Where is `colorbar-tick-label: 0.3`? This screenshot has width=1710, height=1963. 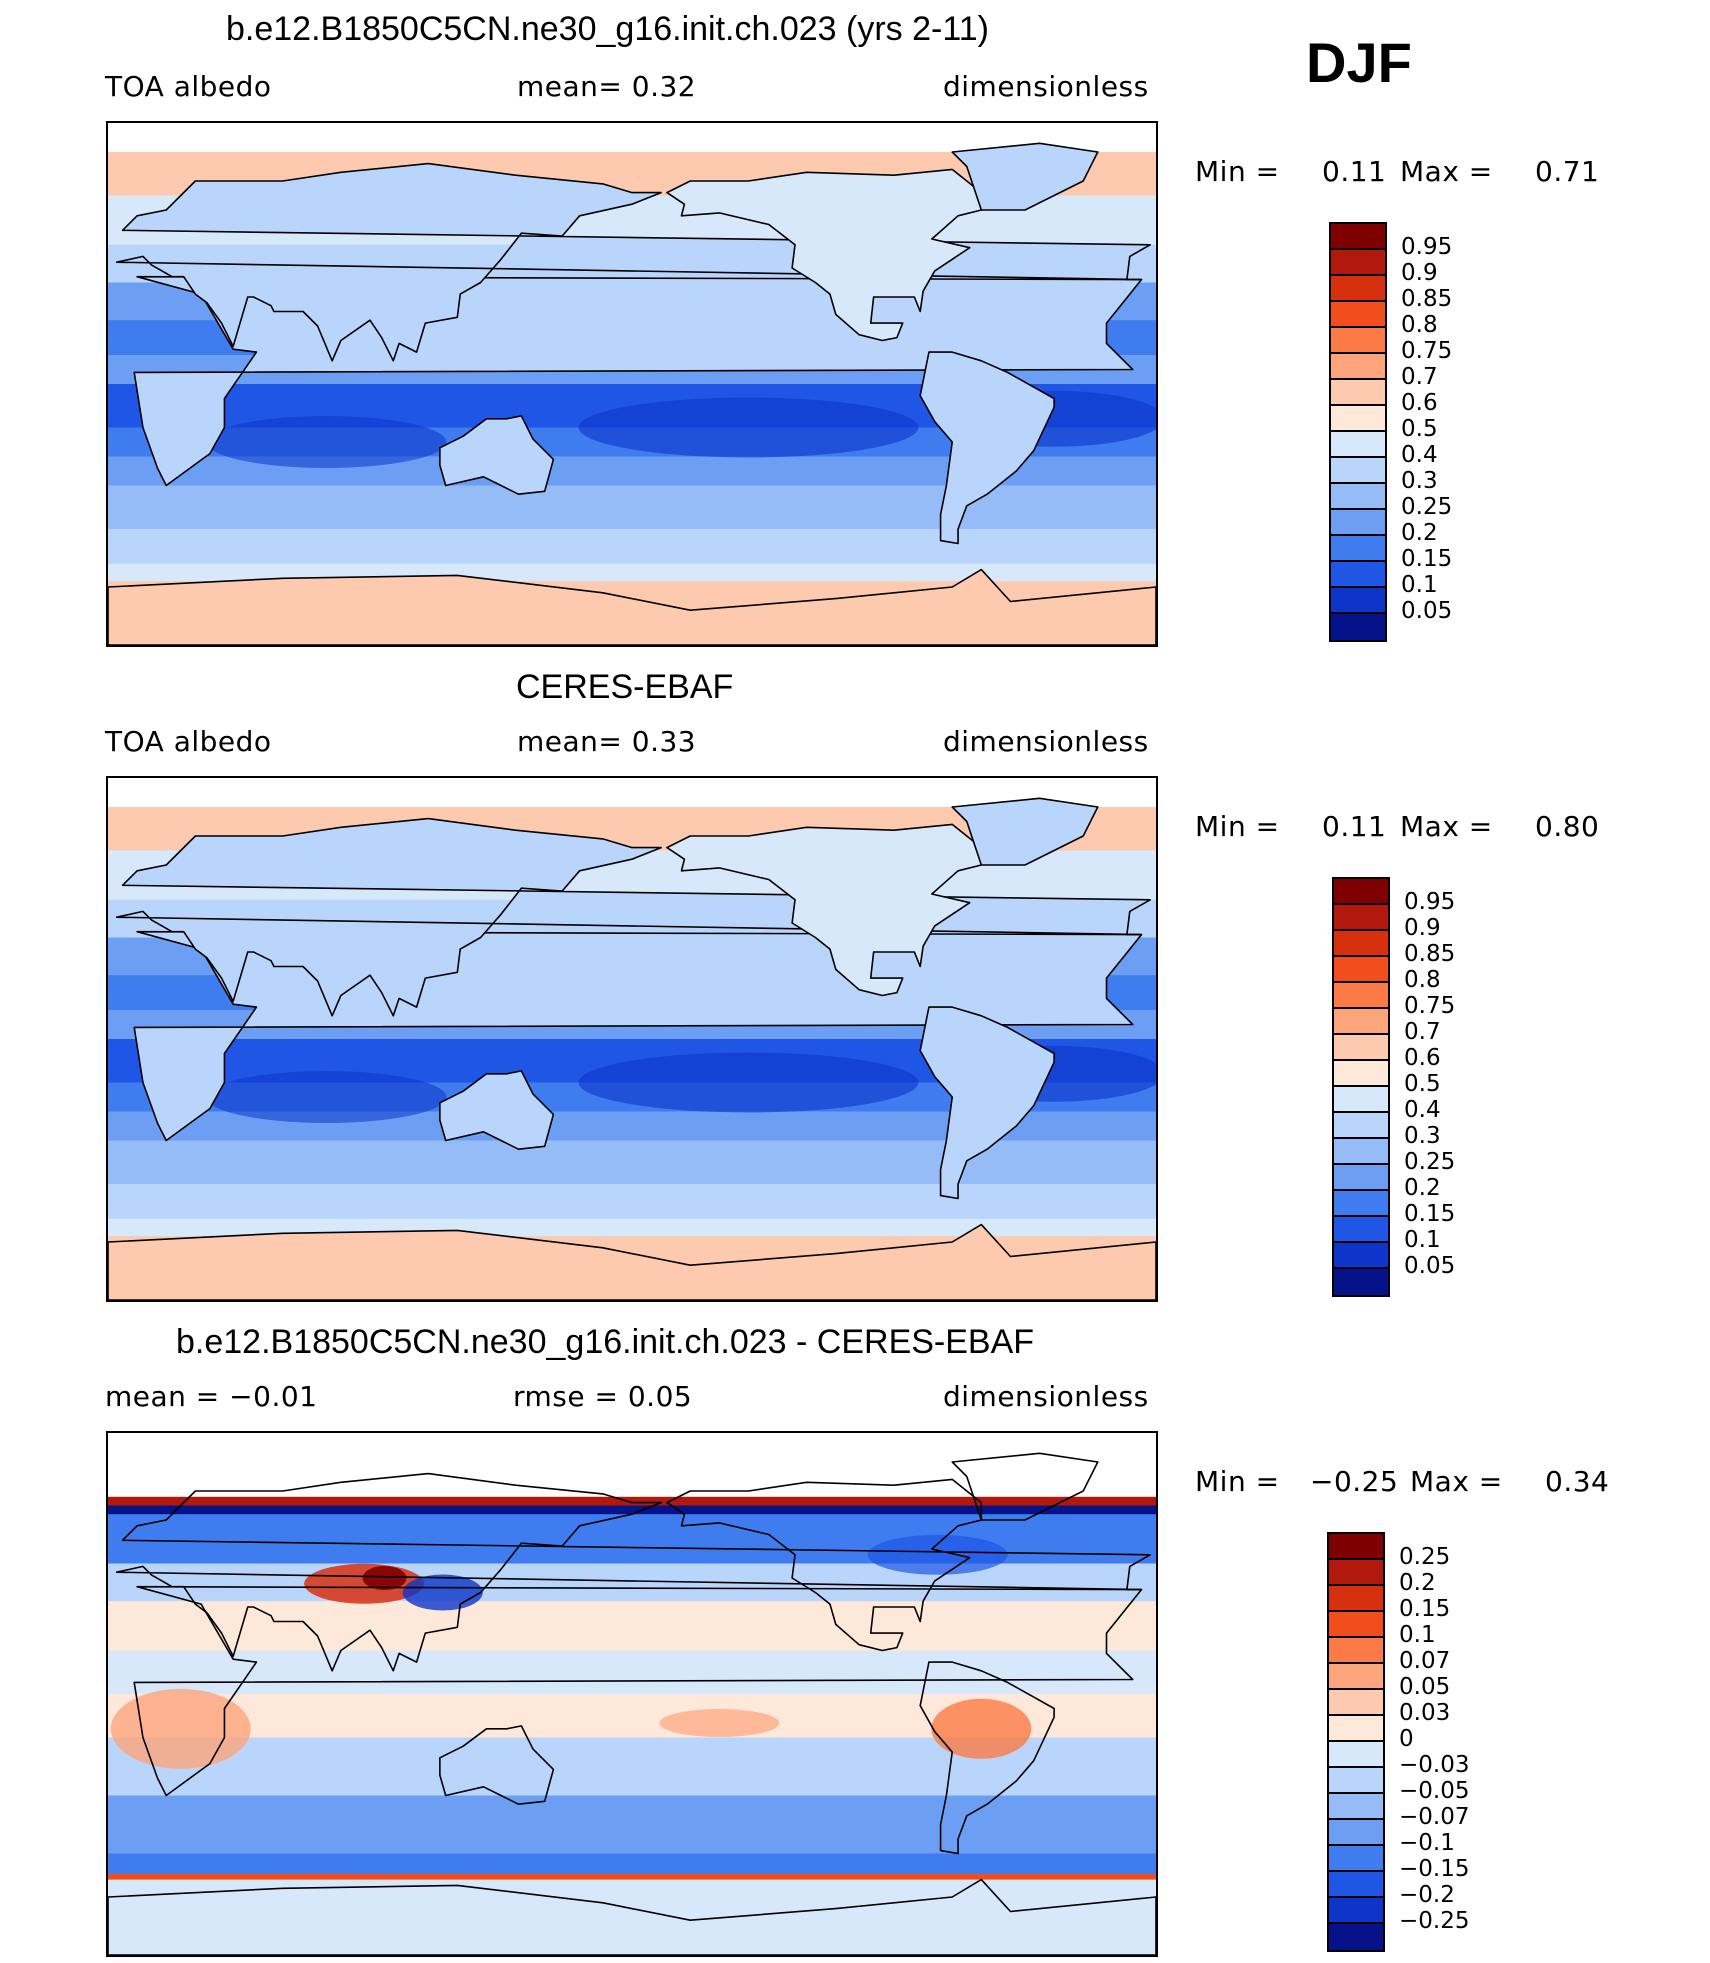 colorbar-tick-label: 0.3 is located at coordinates (1422, 1136).